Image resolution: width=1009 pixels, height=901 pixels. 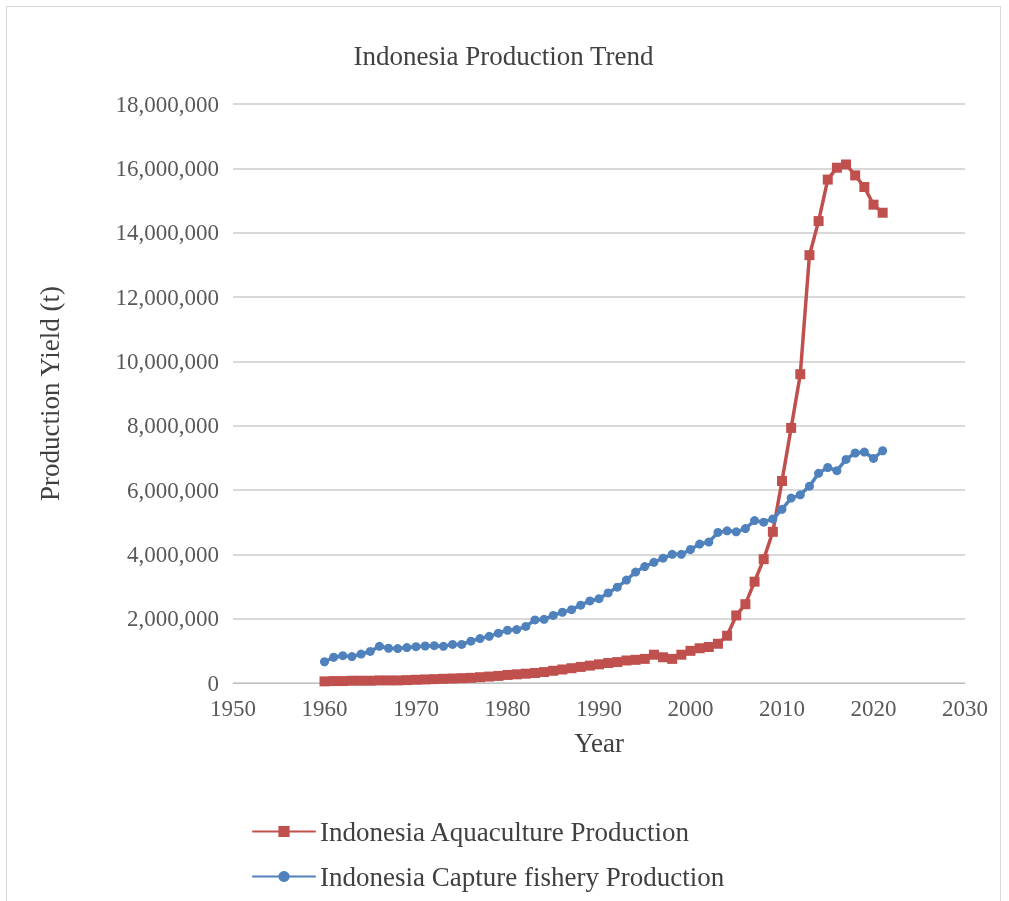 What do you see at coordinates (213, 683) in the screenshot?
I see `y-tick-label: 0` at bounding box center [213, 683].